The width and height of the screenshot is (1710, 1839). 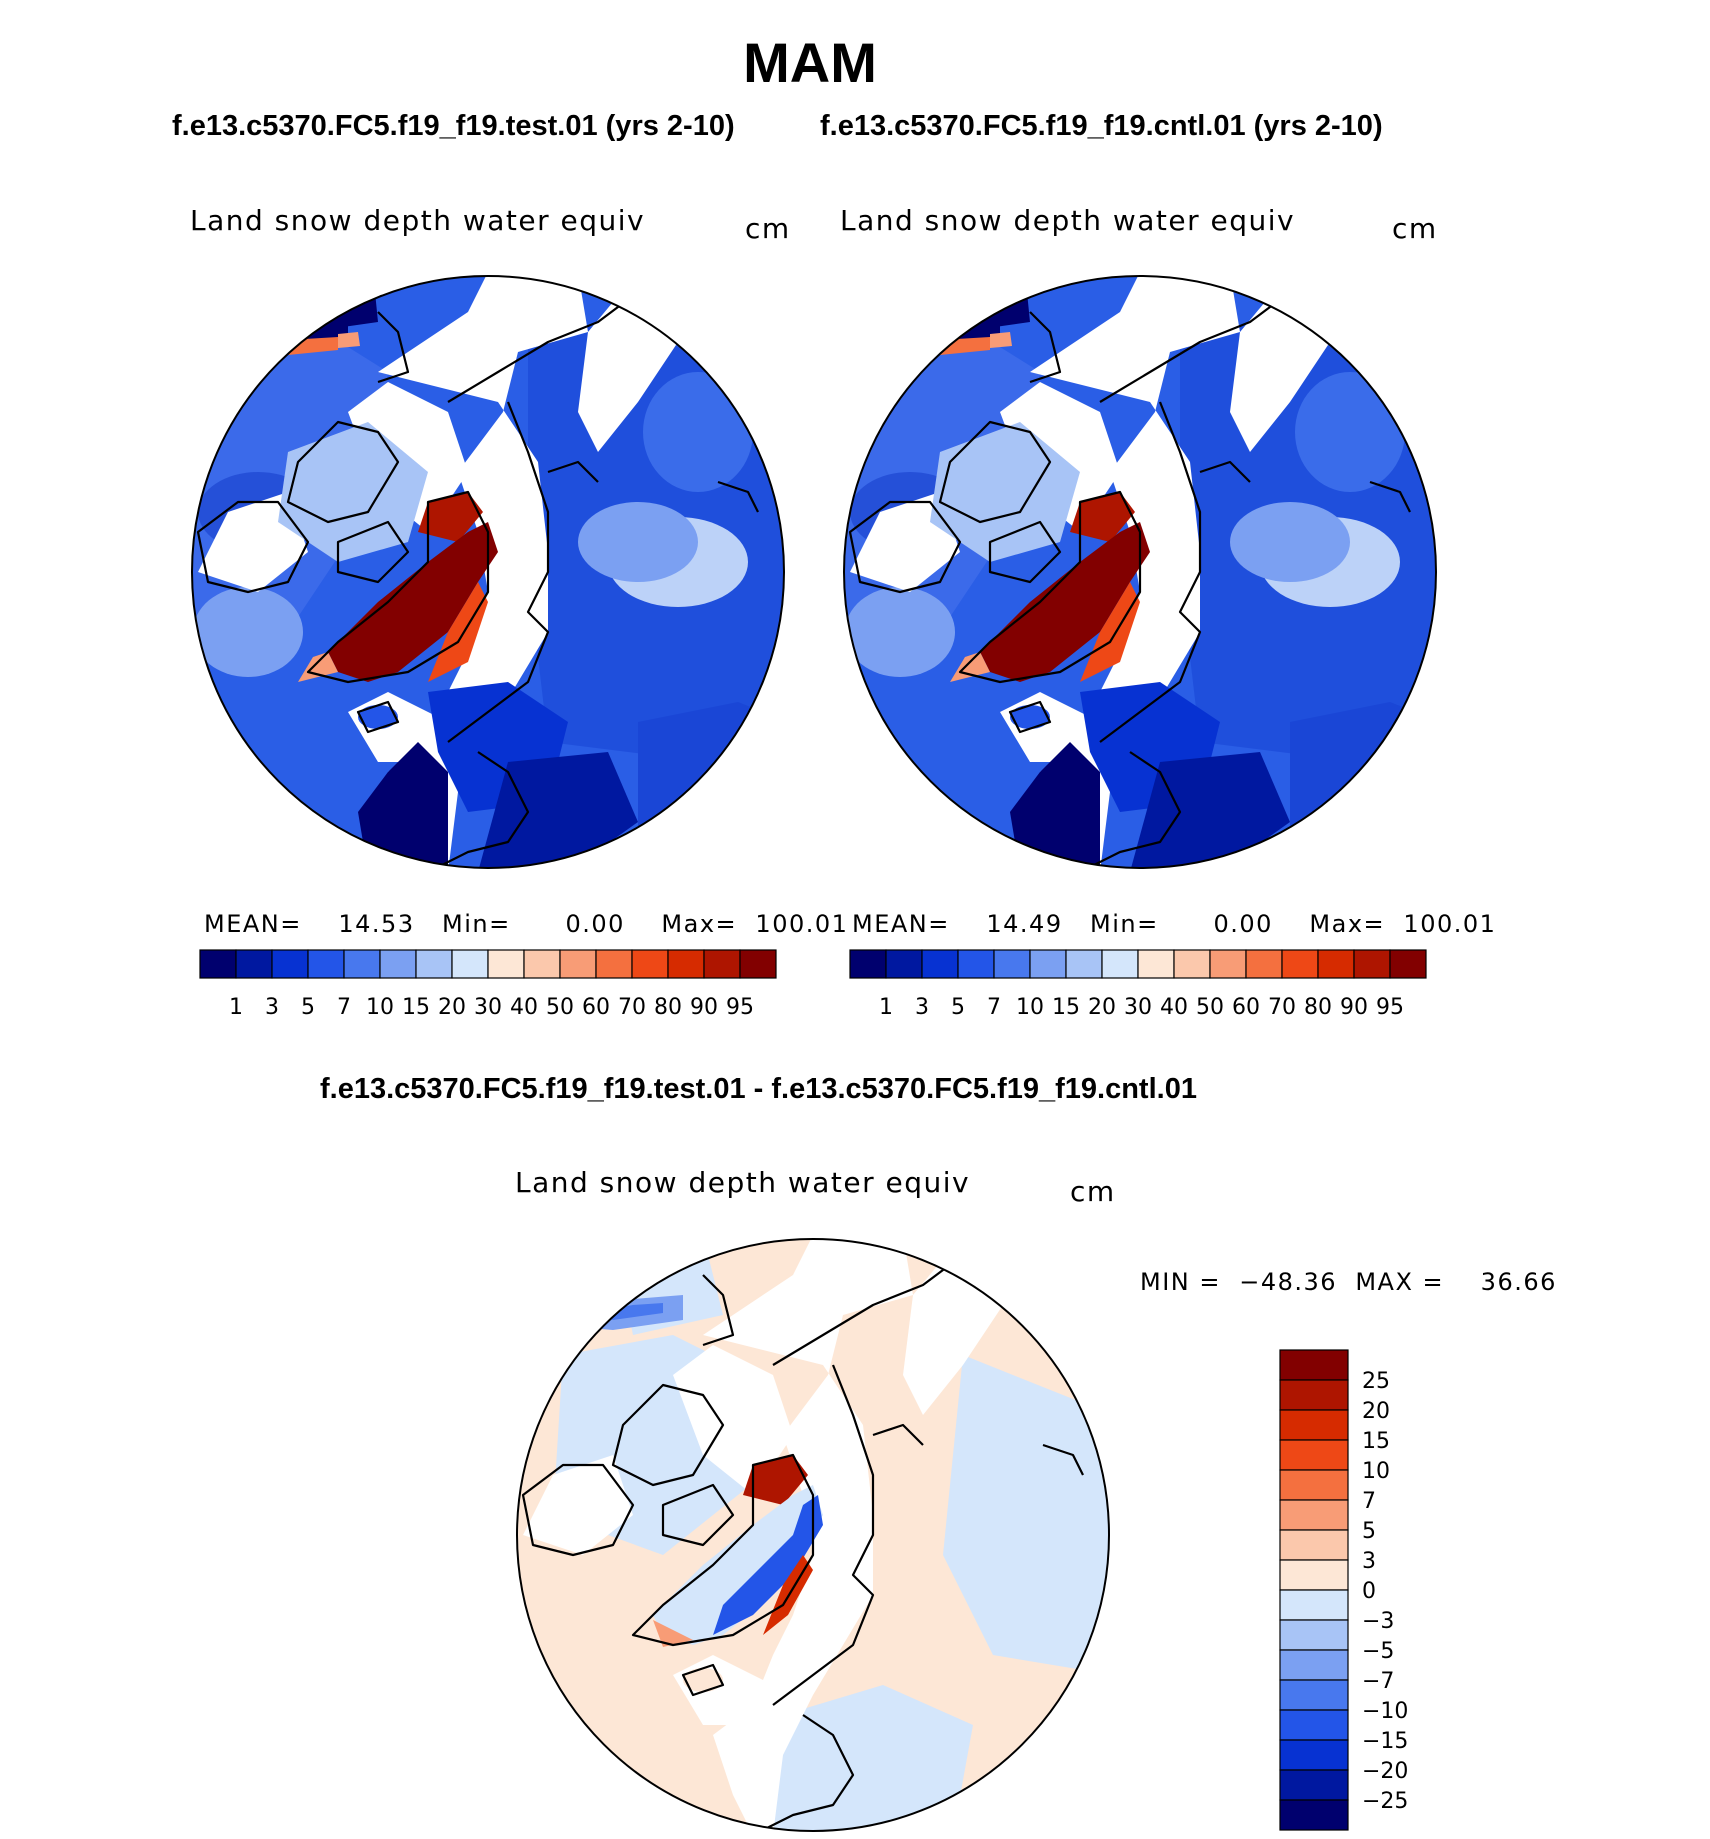 I want to click on test-stats: MEAN= 14.53 Min= 0.00 Max= 100.01, so click(x=526, y=924).